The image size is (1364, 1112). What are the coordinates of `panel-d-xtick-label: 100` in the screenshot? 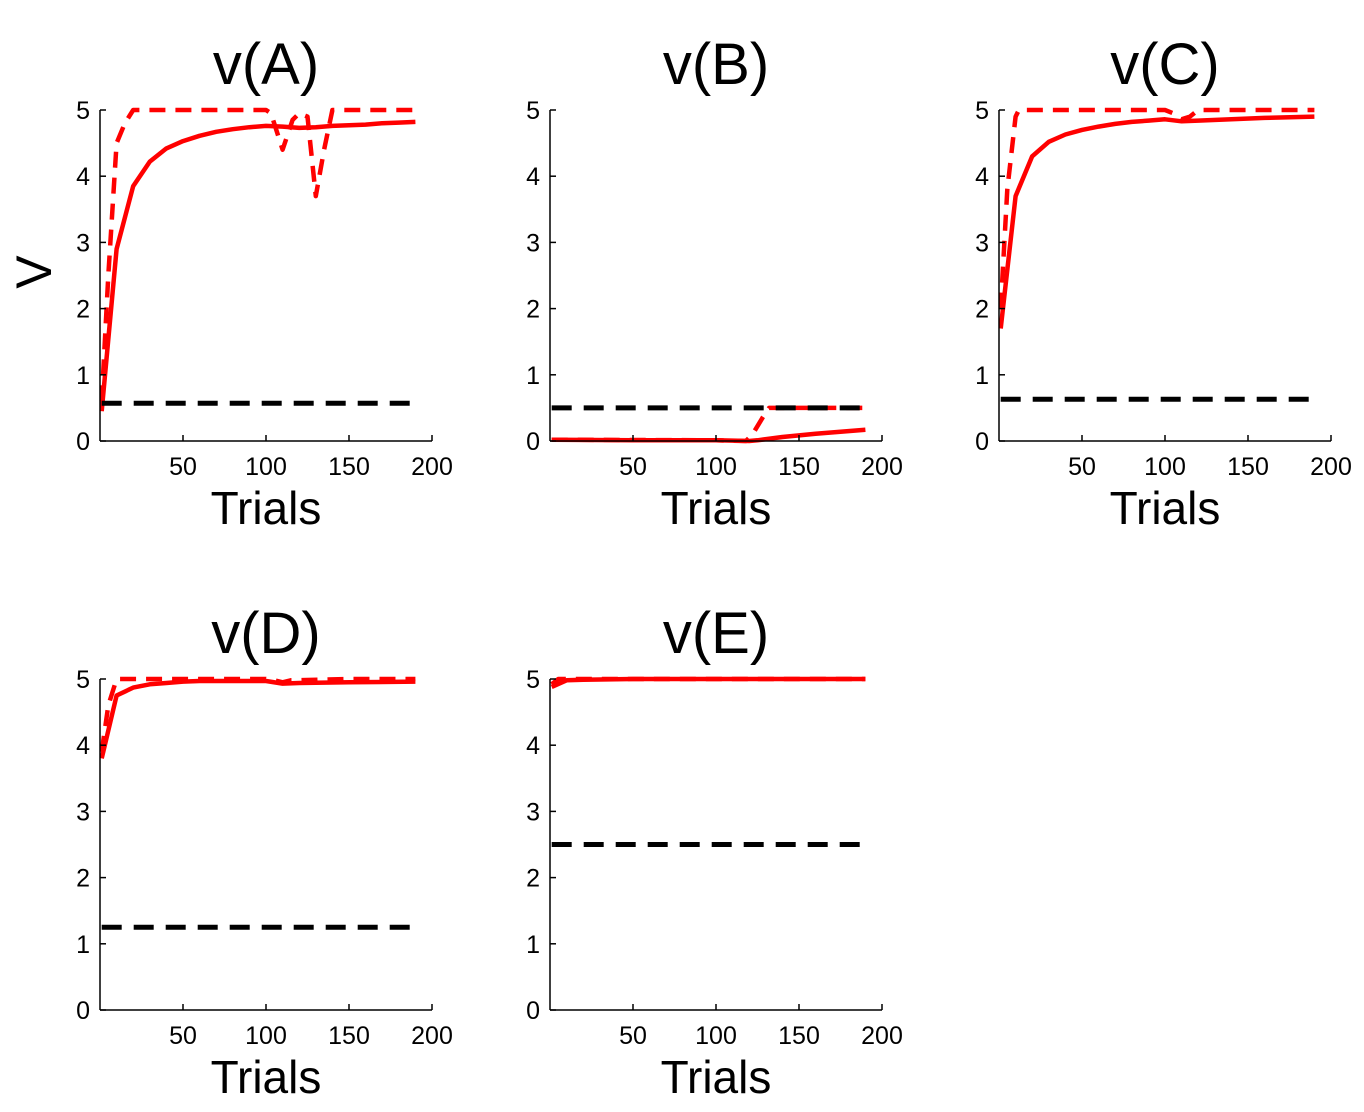 It's located at (266, 1036).